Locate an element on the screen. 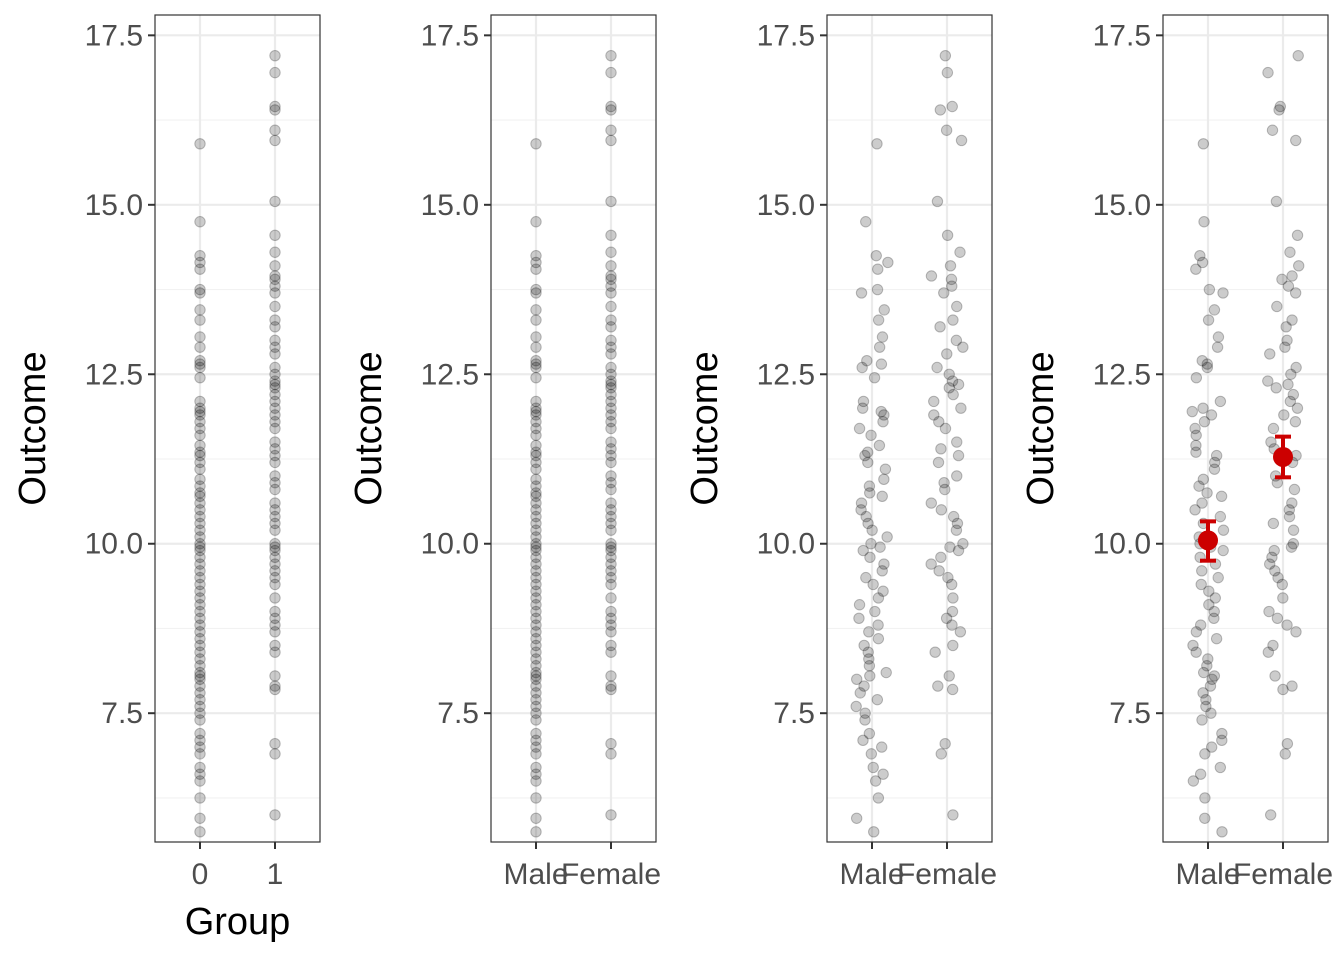  mean-point is located at coordinates (1283, 456).